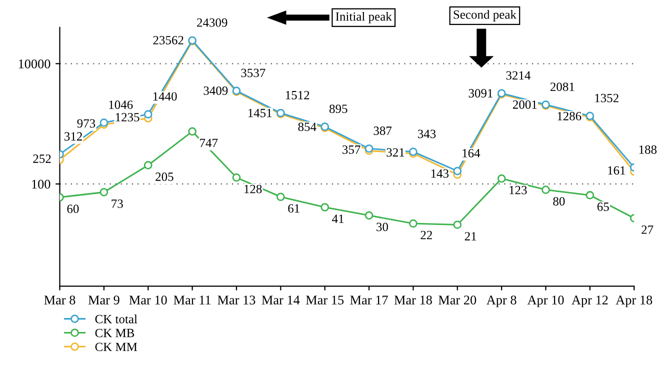 This screenshot has width=664, height=392. I want to click on data-label: 205, so click(165, 176).